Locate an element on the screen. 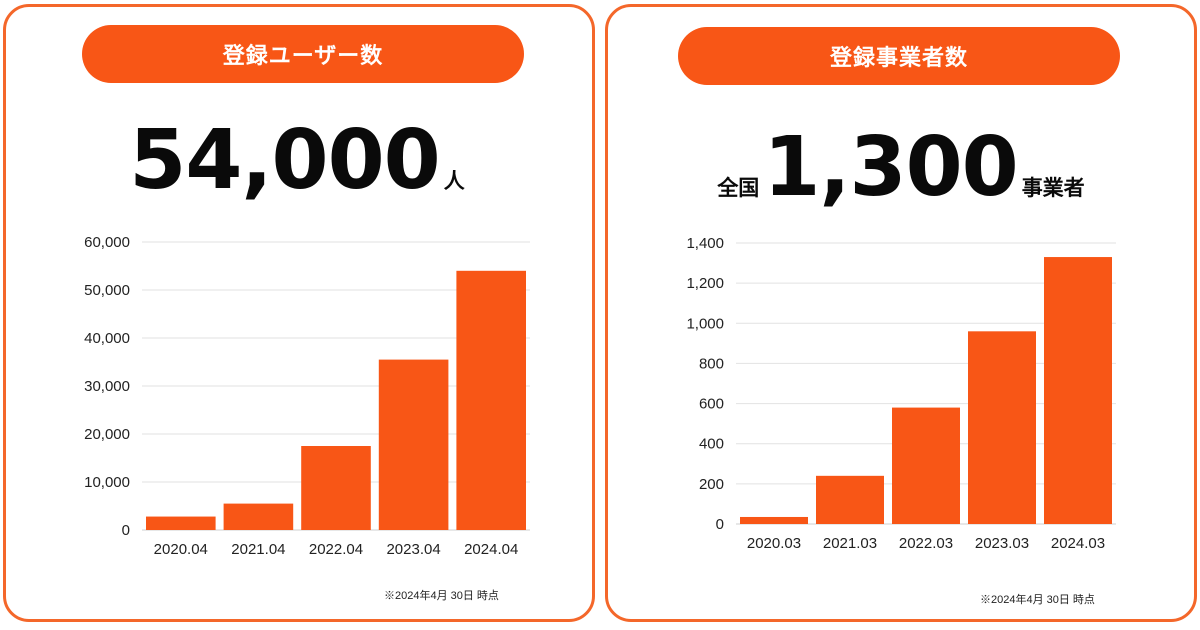 Image resolution: width=1200 pixels, height=630 pixels. business-count-y-tick-label: 1,000 is located at coordinates (705, 323).